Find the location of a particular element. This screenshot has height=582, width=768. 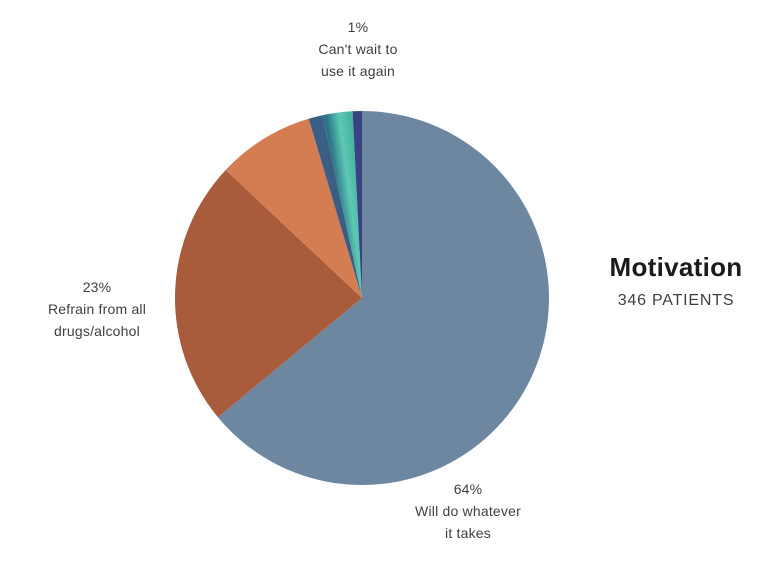

callout-percent: 64% is located at coordinates (468, 489).